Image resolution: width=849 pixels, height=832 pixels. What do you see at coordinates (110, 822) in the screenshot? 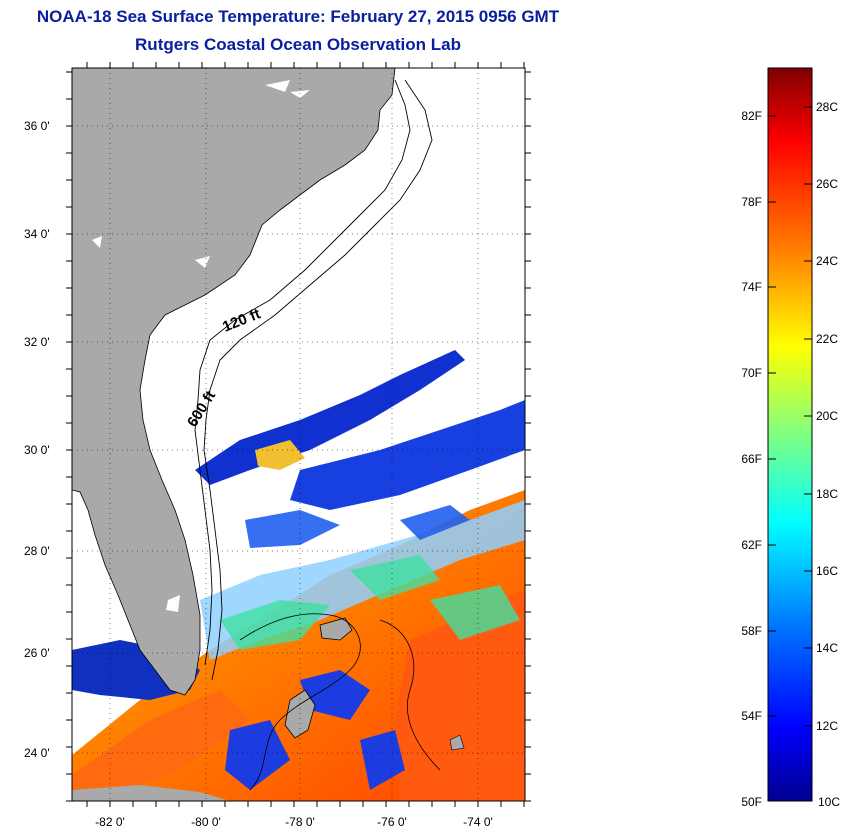
I see `lon-label-82: -82 0'` at bounding box center [110, 822].